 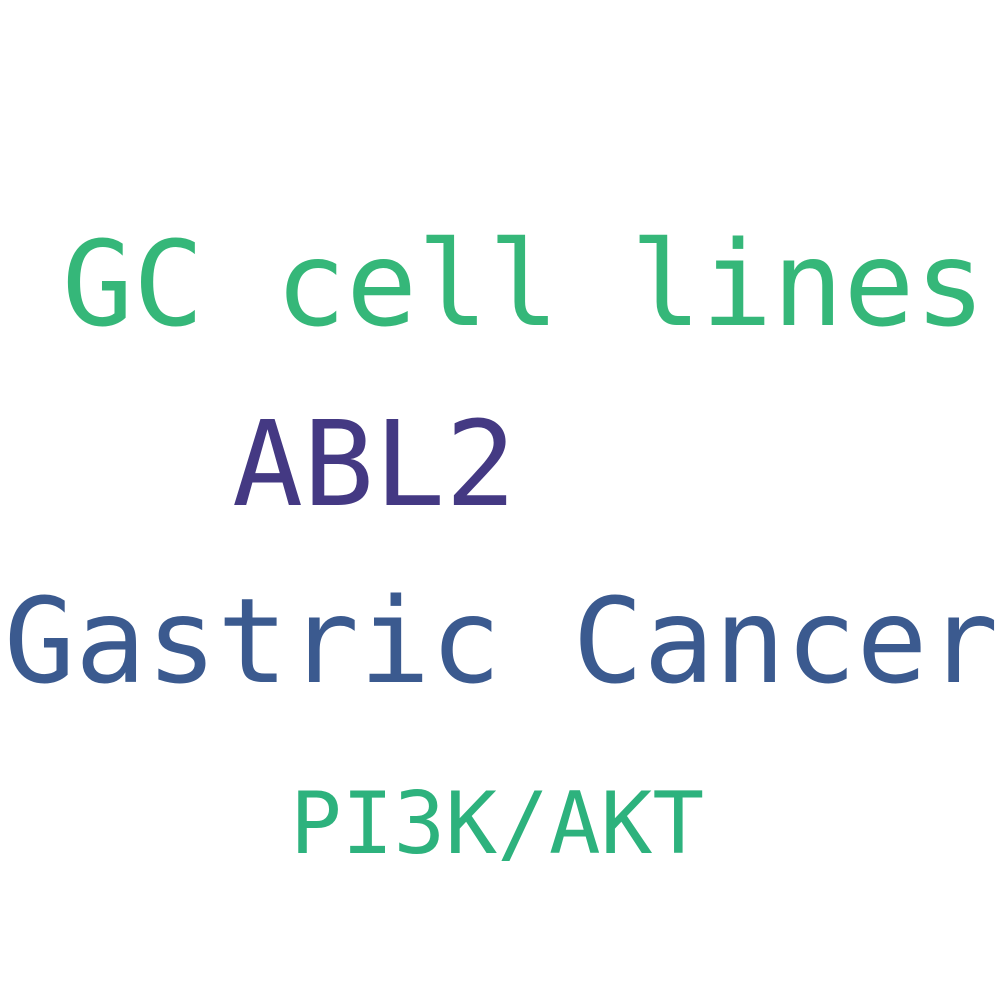 I want to click on word-gc-cell-lines: GC cell lines, so click(x=524, y=284).